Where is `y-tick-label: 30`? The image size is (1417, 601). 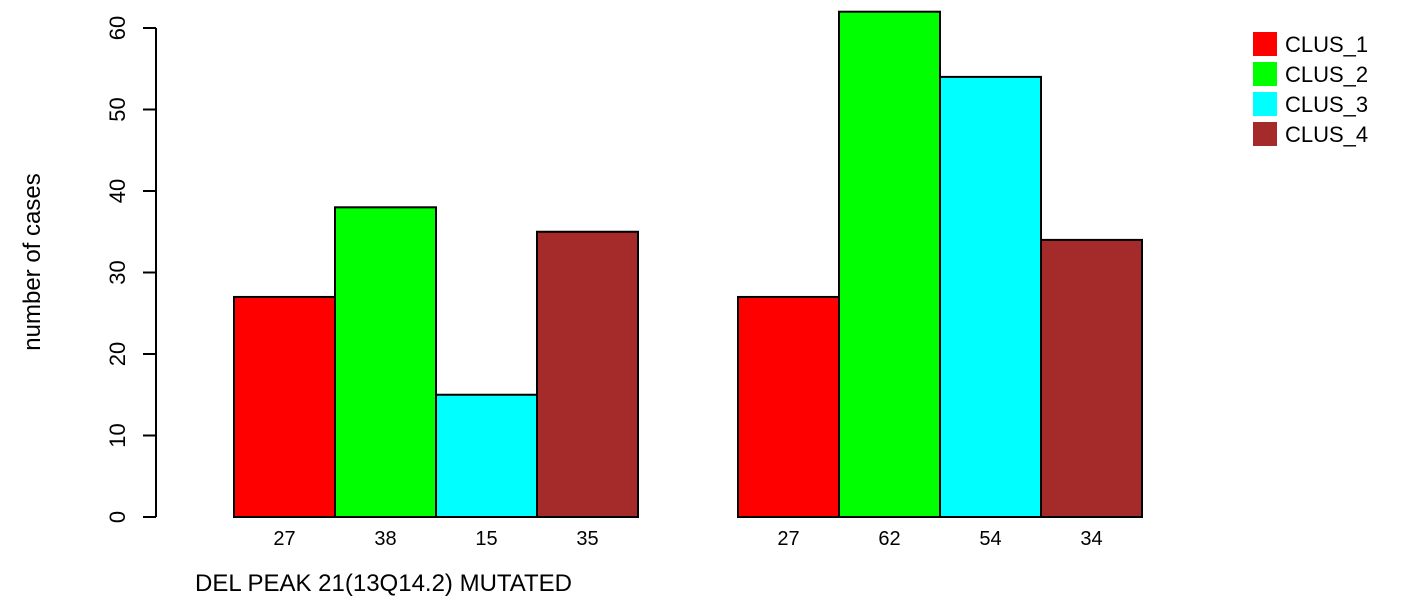
y-tick-label: 30 is located at coordinates (117, 272).